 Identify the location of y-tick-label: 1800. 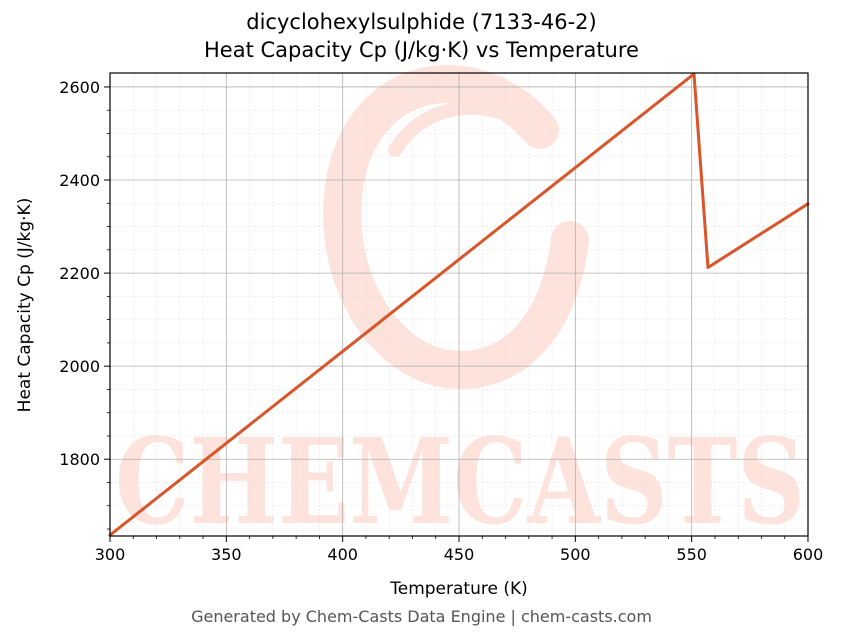
(79, 459).